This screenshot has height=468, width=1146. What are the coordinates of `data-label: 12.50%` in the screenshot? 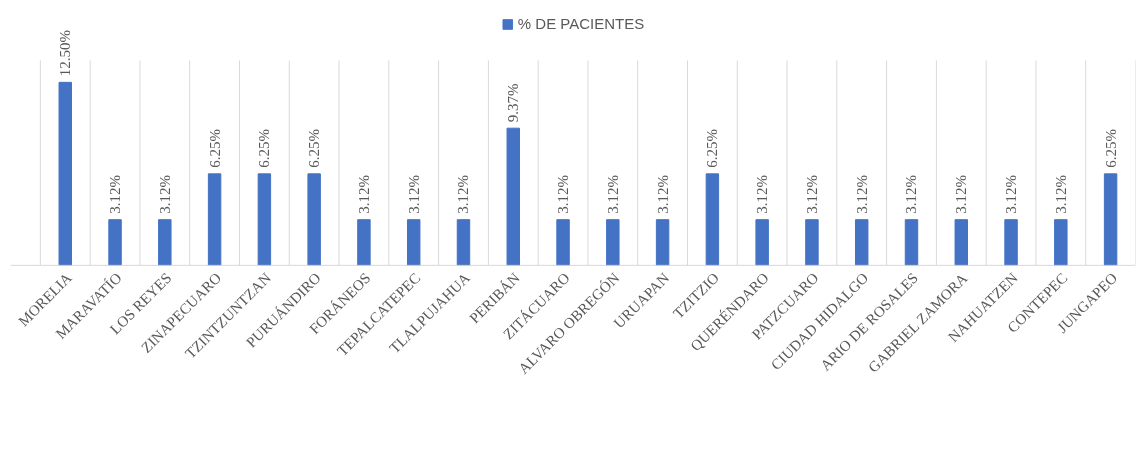 It's located at (65, 53).